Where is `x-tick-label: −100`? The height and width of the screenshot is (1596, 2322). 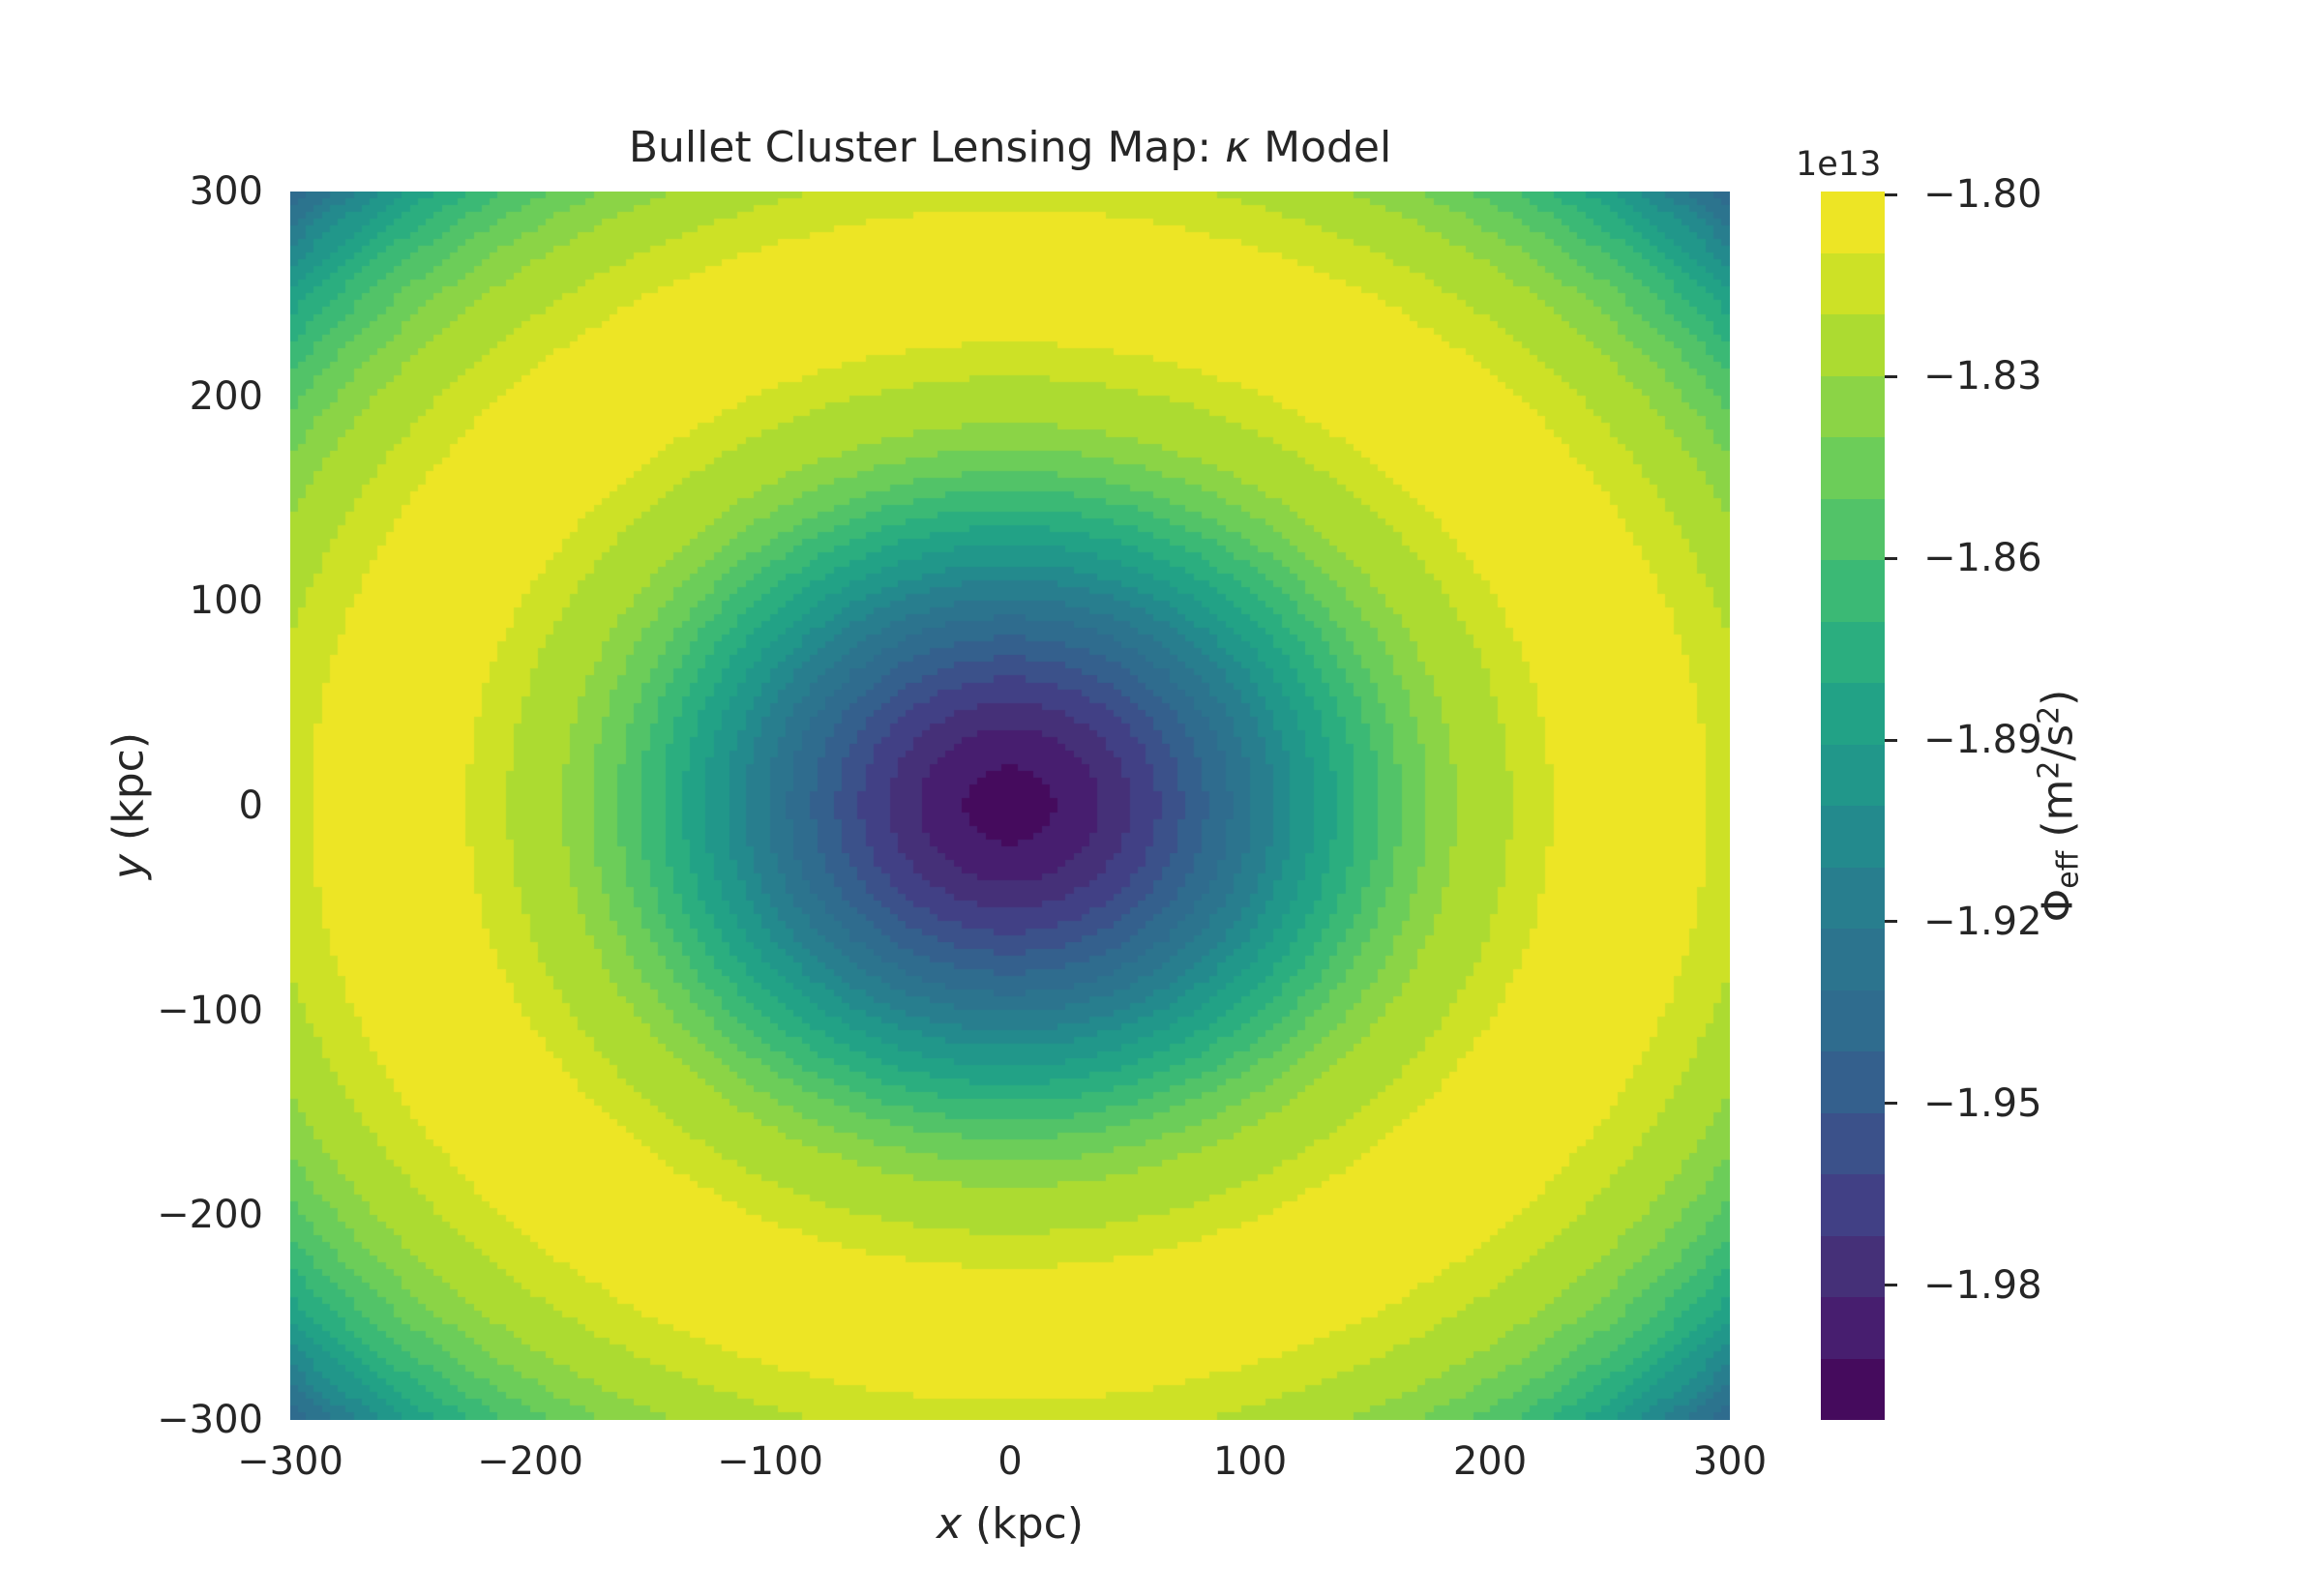 x-tick-label: −100 is located at coordinates (770, 1461).